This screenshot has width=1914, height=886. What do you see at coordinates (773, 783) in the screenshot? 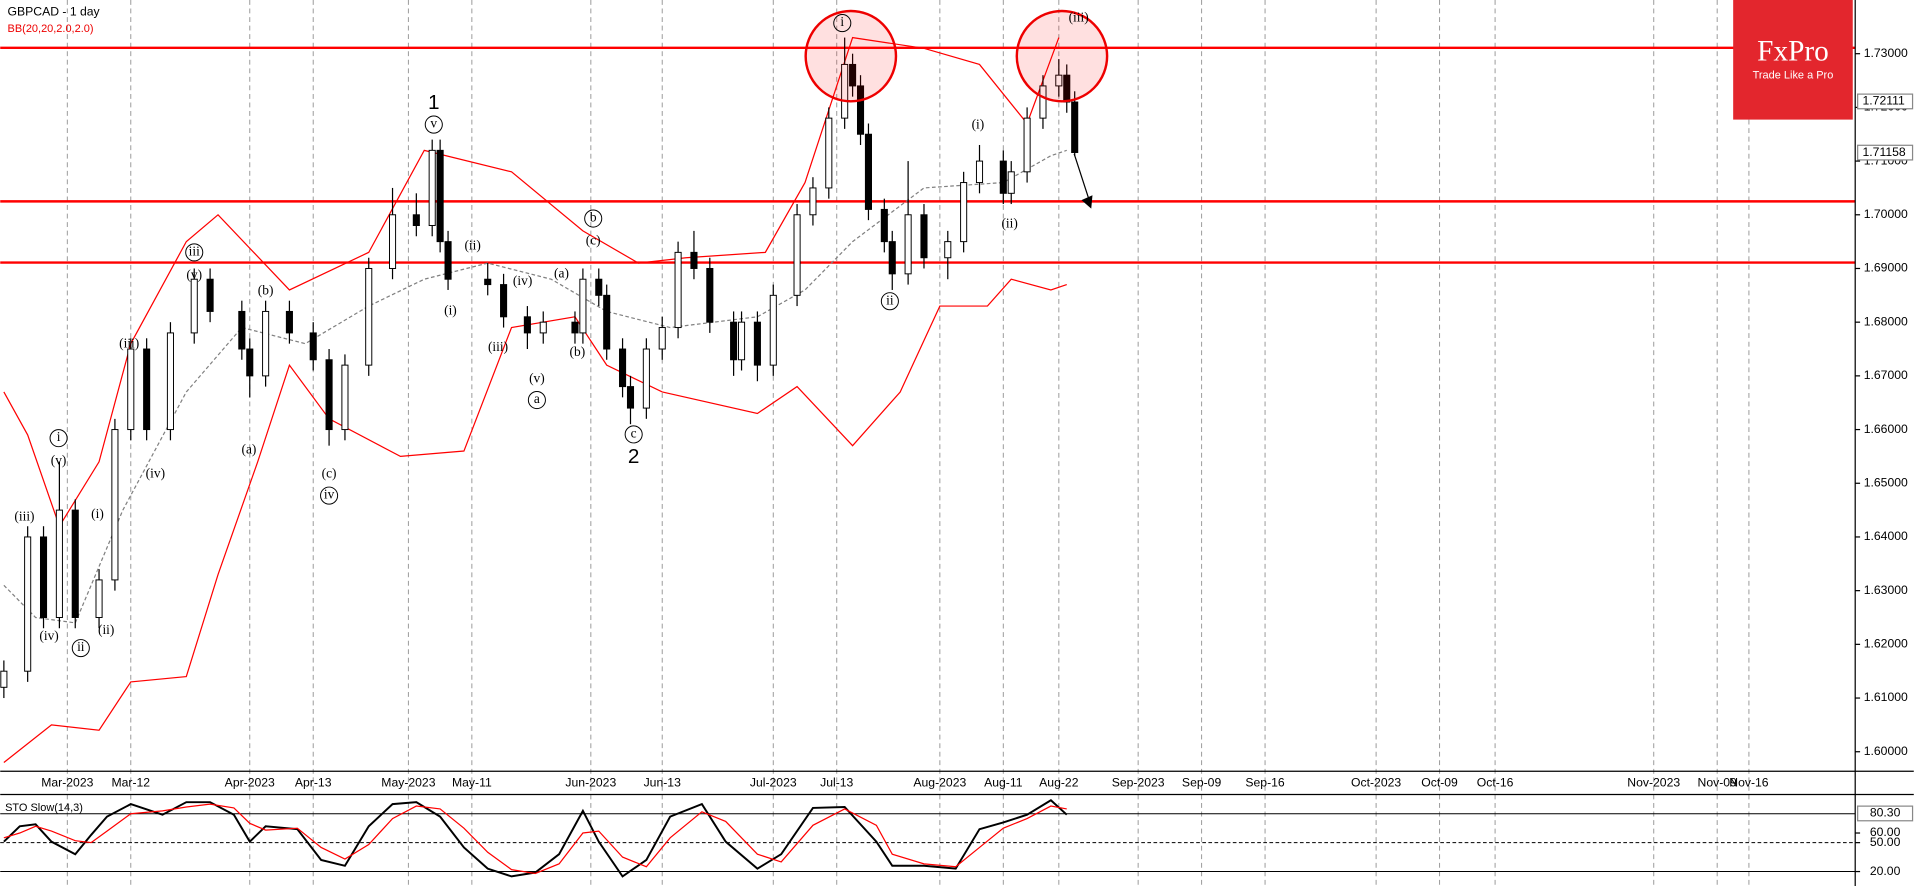
I see `x-tick-label: Jul-2023` at bounding box center [773, 783].